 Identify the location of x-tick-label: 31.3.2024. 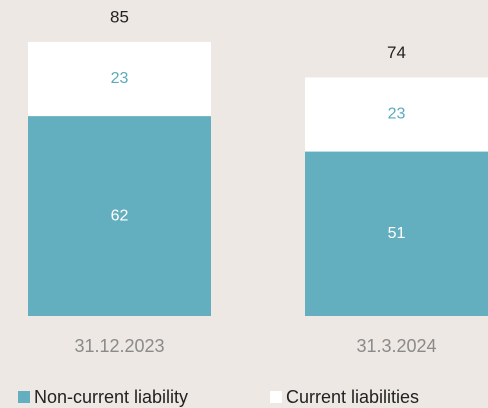
(396, 346).